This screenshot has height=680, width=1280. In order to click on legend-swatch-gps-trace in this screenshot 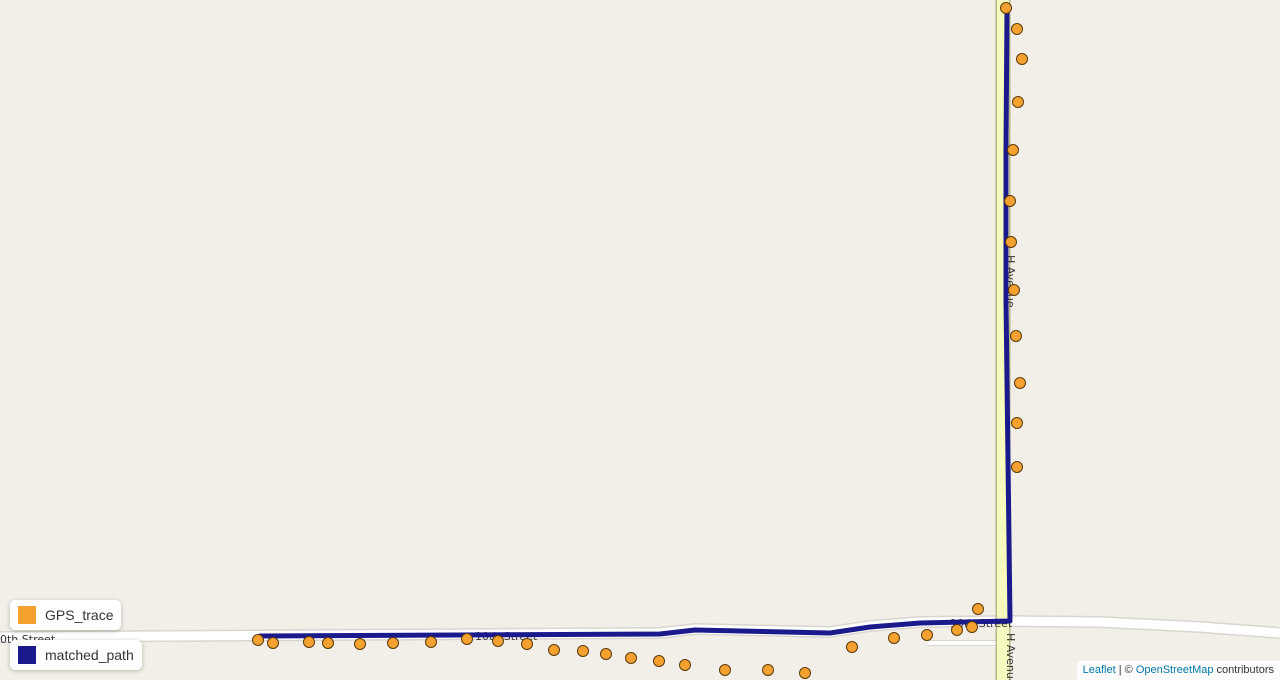, I will do `click(27, 615)`.